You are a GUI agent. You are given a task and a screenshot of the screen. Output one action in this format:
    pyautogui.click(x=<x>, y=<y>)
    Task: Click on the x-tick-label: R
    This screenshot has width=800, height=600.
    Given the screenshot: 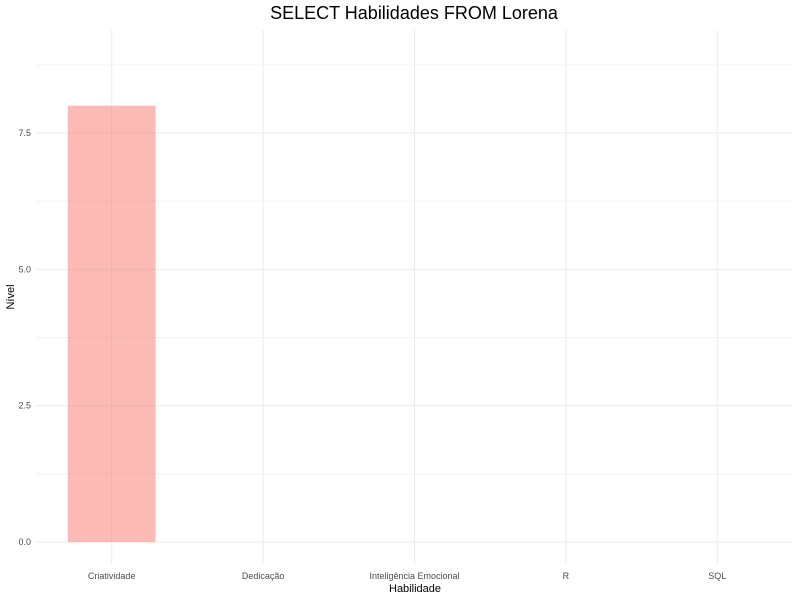 What is the action you would take?
    pyautogui.click(x=566, y=576)
    